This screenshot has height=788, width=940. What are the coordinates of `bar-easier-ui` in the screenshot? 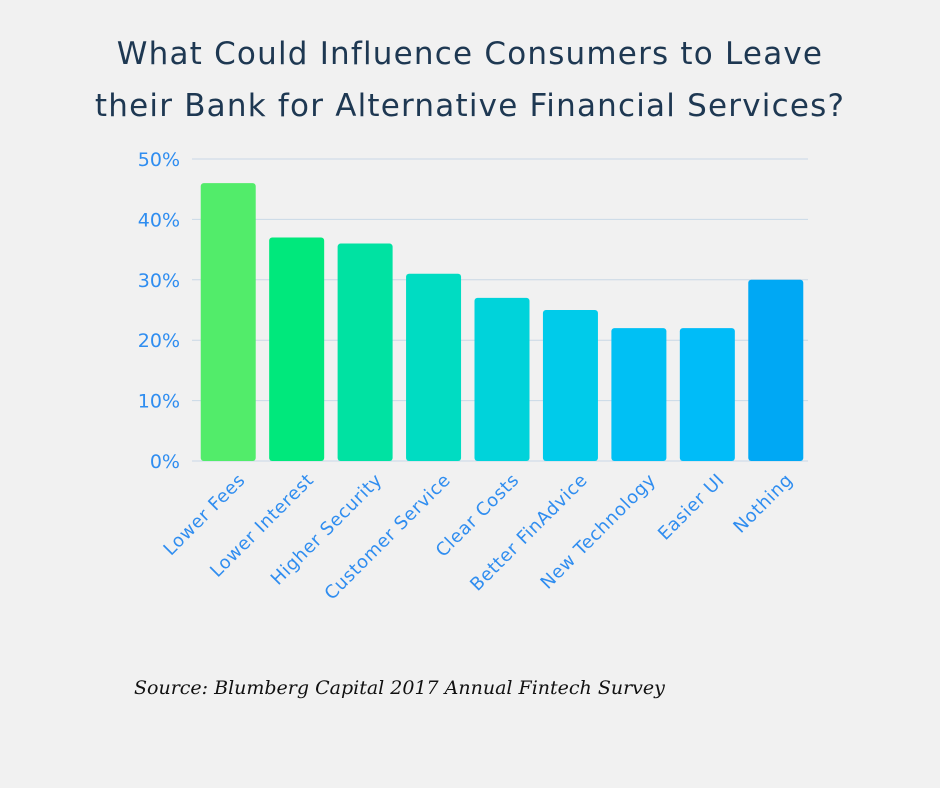 It's located at (707, 394).